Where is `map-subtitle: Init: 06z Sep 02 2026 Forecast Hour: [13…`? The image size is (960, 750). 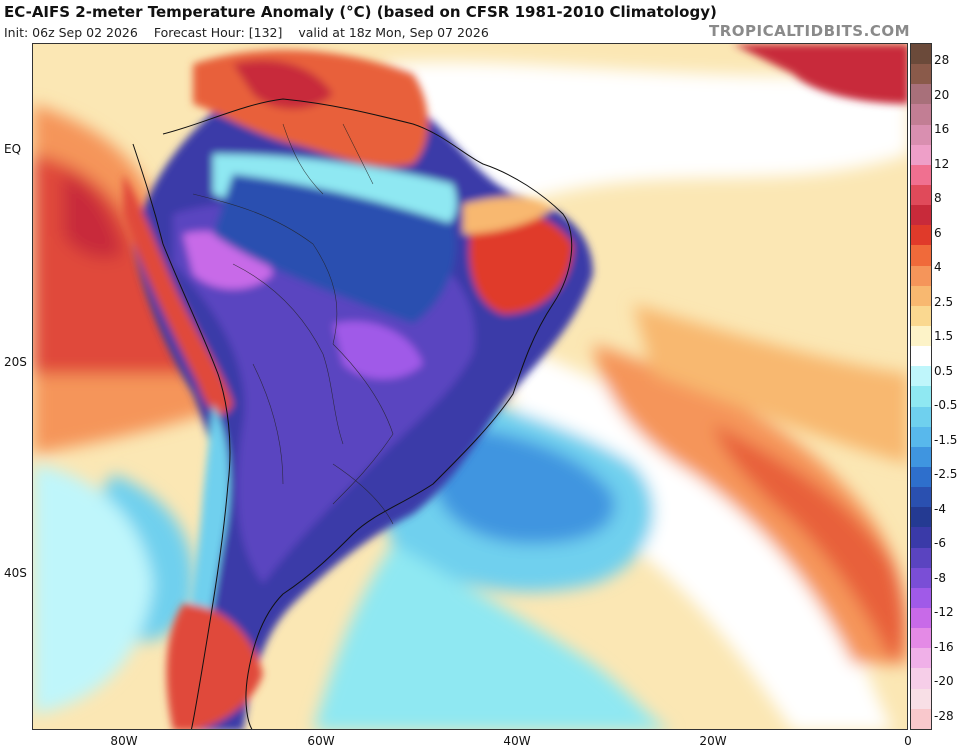 map-subtitle: Init: 06z Sep 02 2026 Forecast Hour: [13… is located at coordinates (252, 32).